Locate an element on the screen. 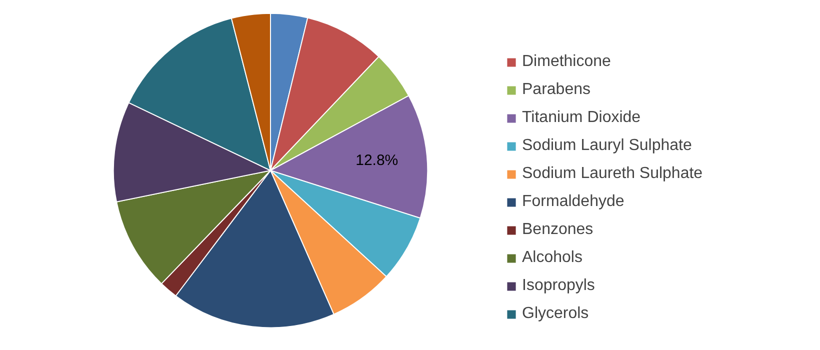  legend-label: Sodium Lauryl Sulphate is located at coordinates (607, 146).